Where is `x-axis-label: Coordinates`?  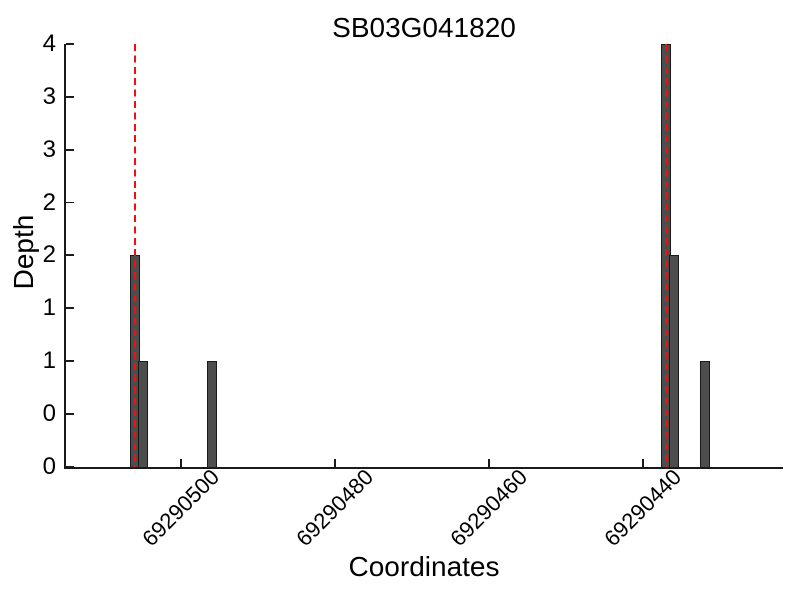
x-axis-label: Coordinates is located at coordinates (424, 566).